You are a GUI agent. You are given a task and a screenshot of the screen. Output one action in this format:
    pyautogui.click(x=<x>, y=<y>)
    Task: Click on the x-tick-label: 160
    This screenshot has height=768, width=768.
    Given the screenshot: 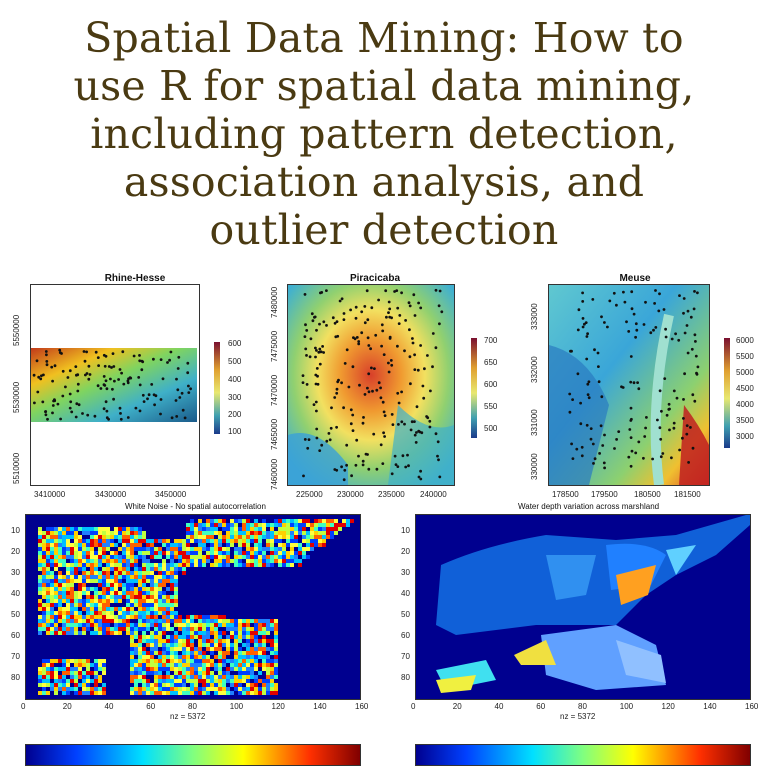 What is the action you would take?
    pyautogui.click(x=752, y=706)
    